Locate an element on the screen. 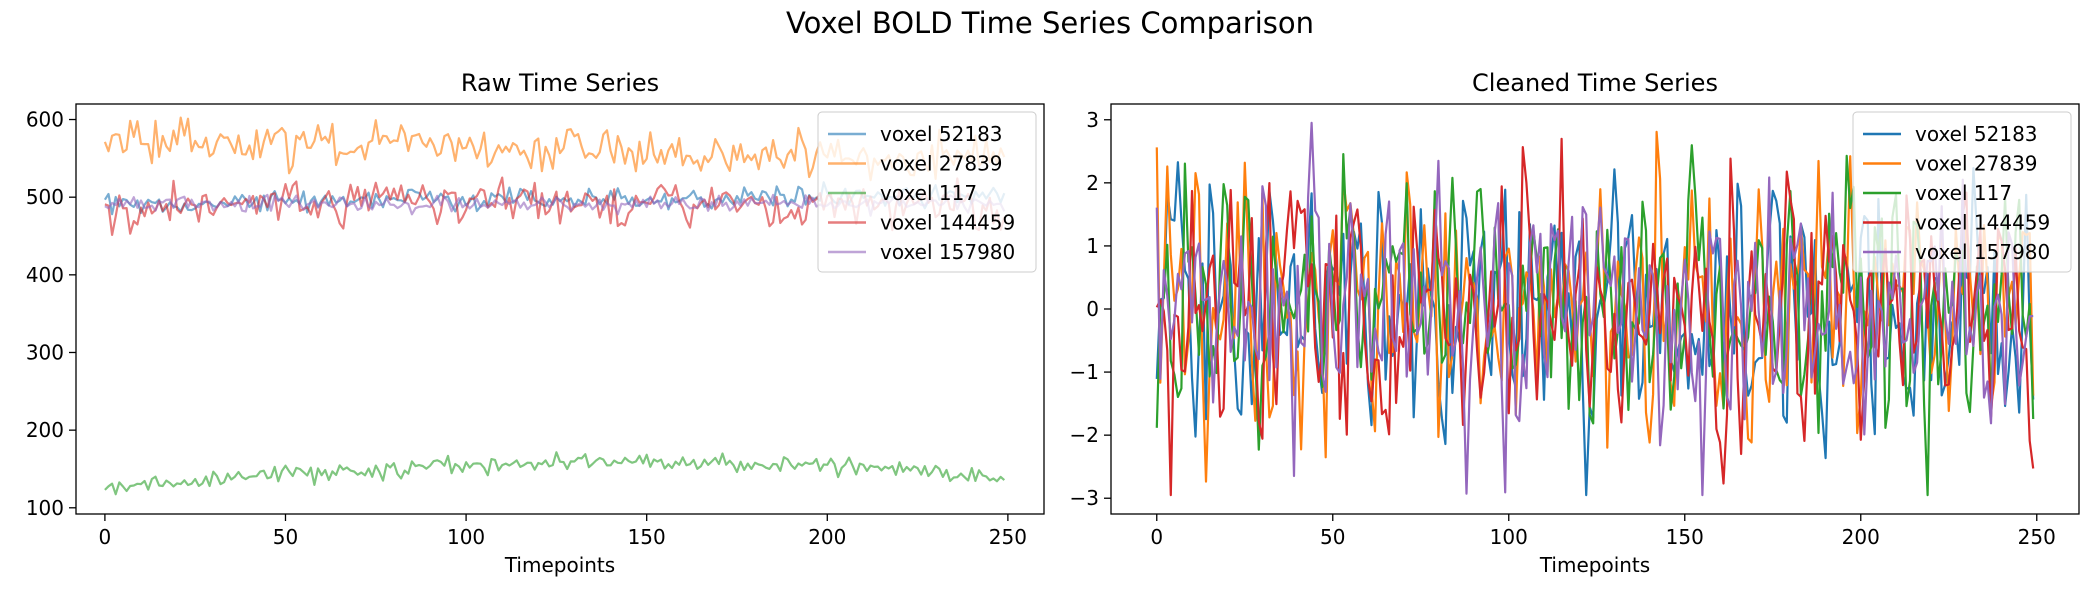 This screenshot has height=600, width=2100. y-tick-label: 200 is located at coordinates (45, 430).